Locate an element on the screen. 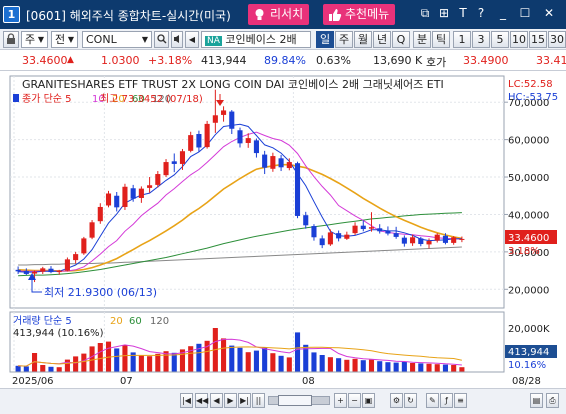  settings-icon: ⚙ is located at coordinates (396, 400).